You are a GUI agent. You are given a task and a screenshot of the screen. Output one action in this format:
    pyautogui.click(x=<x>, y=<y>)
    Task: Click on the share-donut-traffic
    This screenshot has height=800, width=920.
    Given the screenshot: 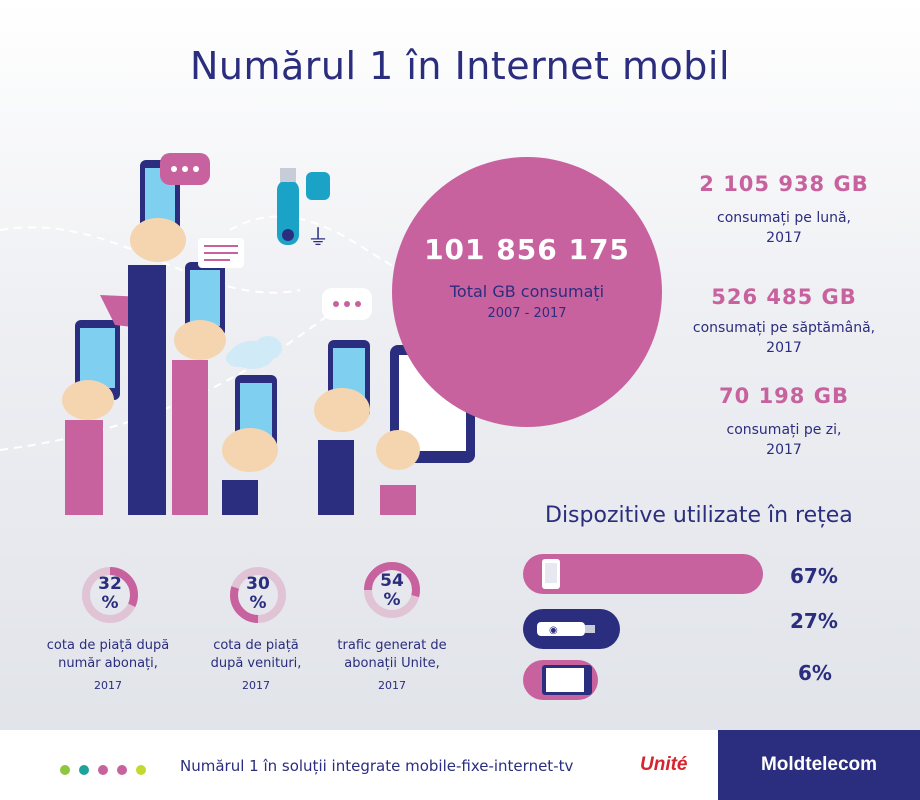 What is the action you would take?
    pyautogui.click(x=392, y=590)
    